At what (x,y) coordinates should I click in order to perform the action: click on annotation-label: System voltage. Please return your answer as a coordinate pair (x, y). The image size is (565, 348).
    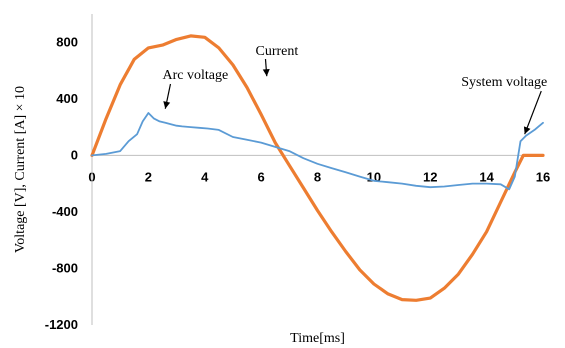
    Looking at the image, I should click on (504, 82).